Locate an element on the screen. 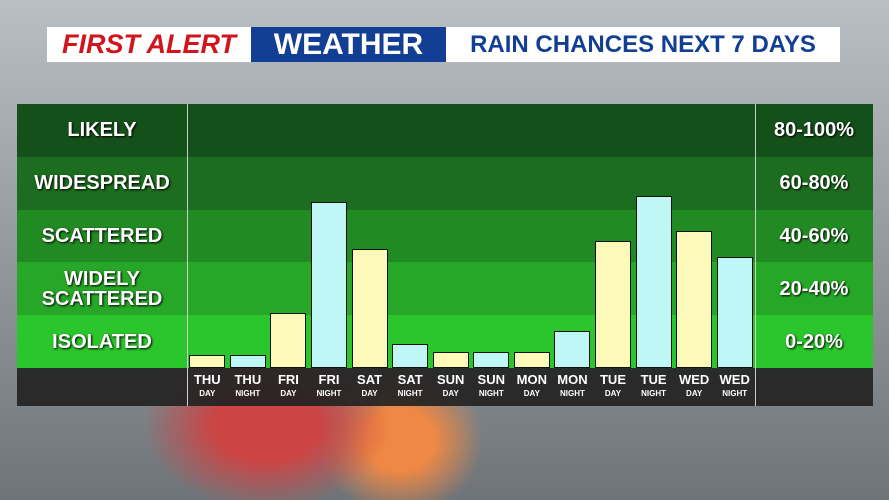 The height and width of the screenshot is (500, 889). band-label: LIKELY is located at coordinates (102, 130).